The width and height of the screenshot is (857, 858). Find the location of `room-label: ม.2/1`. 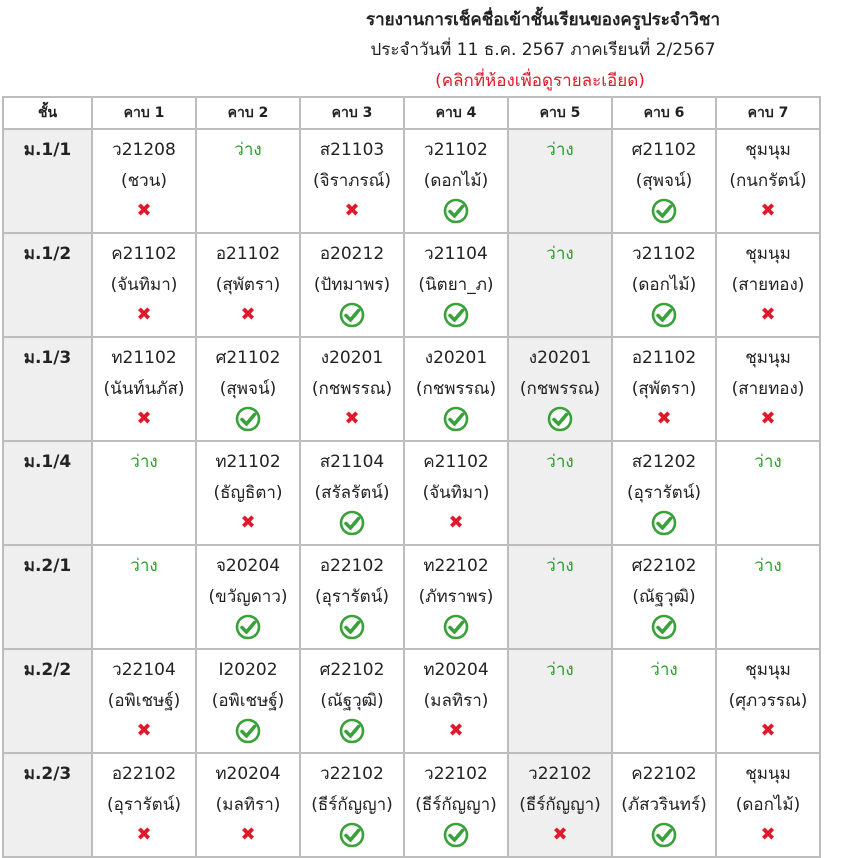

room-label: ม.2/1 is located at coordinates (47, 597).